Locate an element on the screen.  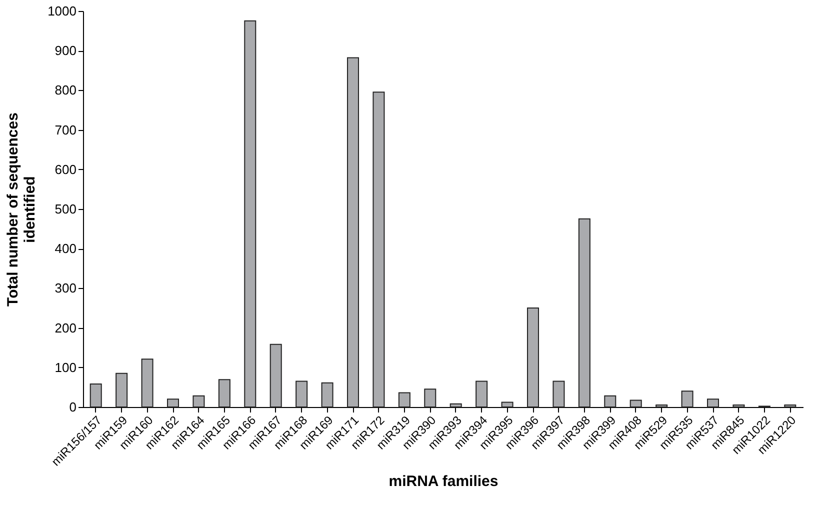
y-tick-label: 800 is located at coordinates (65, 90).